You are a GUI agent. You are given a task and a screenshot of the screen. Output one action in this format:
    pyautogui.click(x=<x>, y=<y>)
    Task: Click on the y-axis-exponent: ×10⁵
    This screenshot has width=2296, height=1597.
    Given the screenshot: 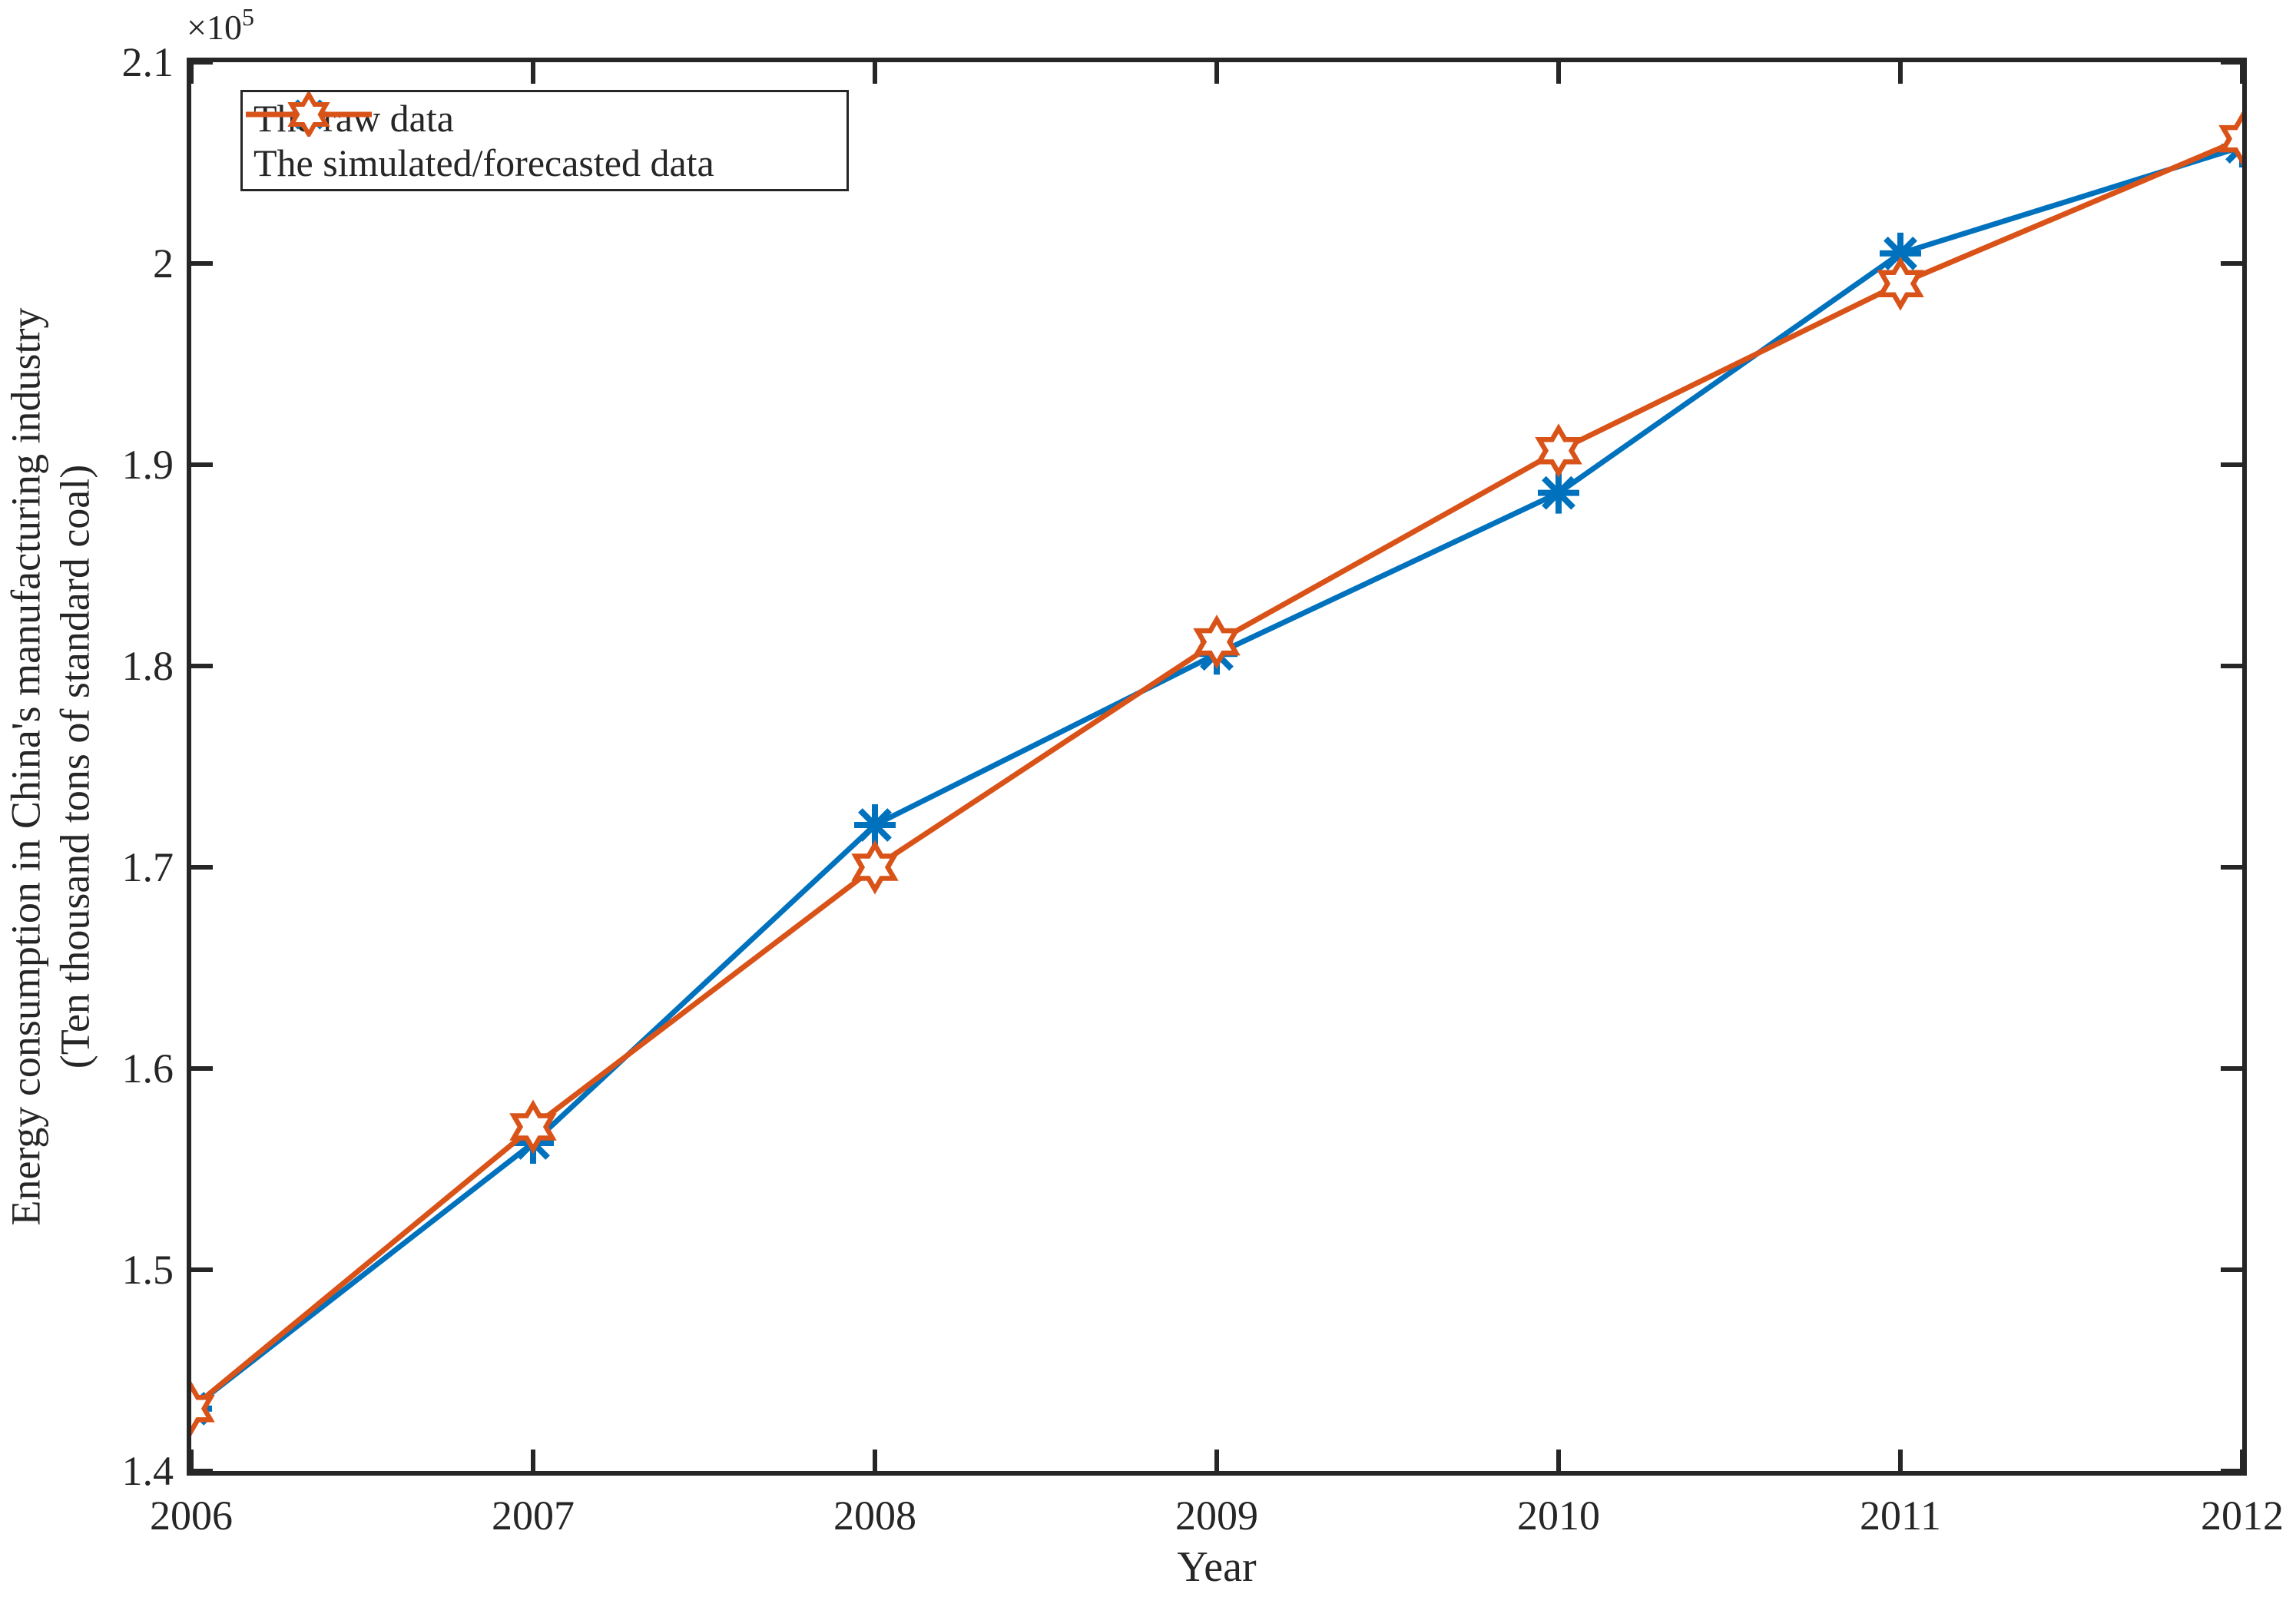 What is the action you would take?
    pyautogui.click(x=220, y=25)
    